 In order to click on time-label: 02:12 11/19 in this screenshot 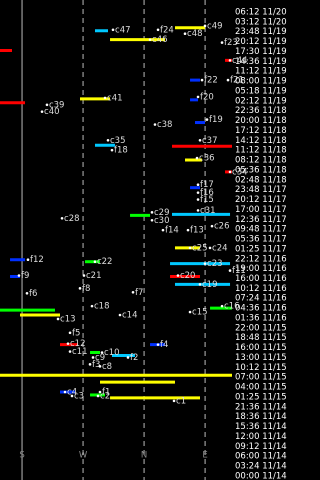, I will do `click(261, 101)`.